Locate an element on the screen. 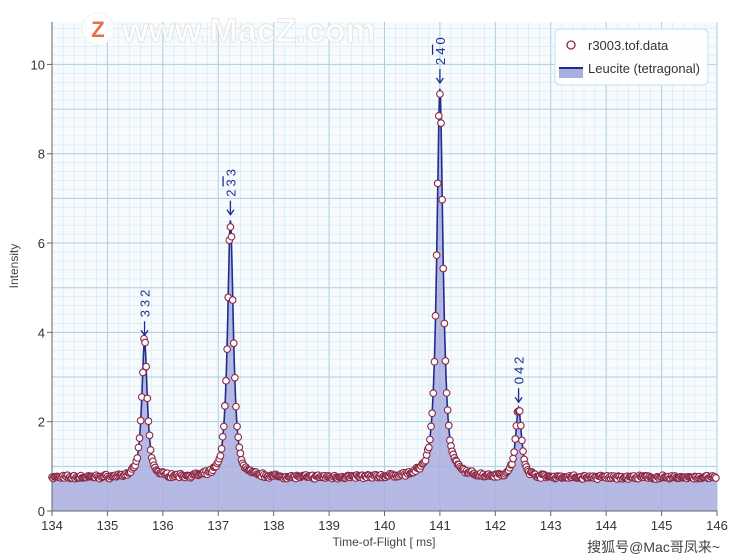 This screenshot has height=560, width=740. legend-label-fit: Leucite (tetragonal) is located at coordinates (644, 68).